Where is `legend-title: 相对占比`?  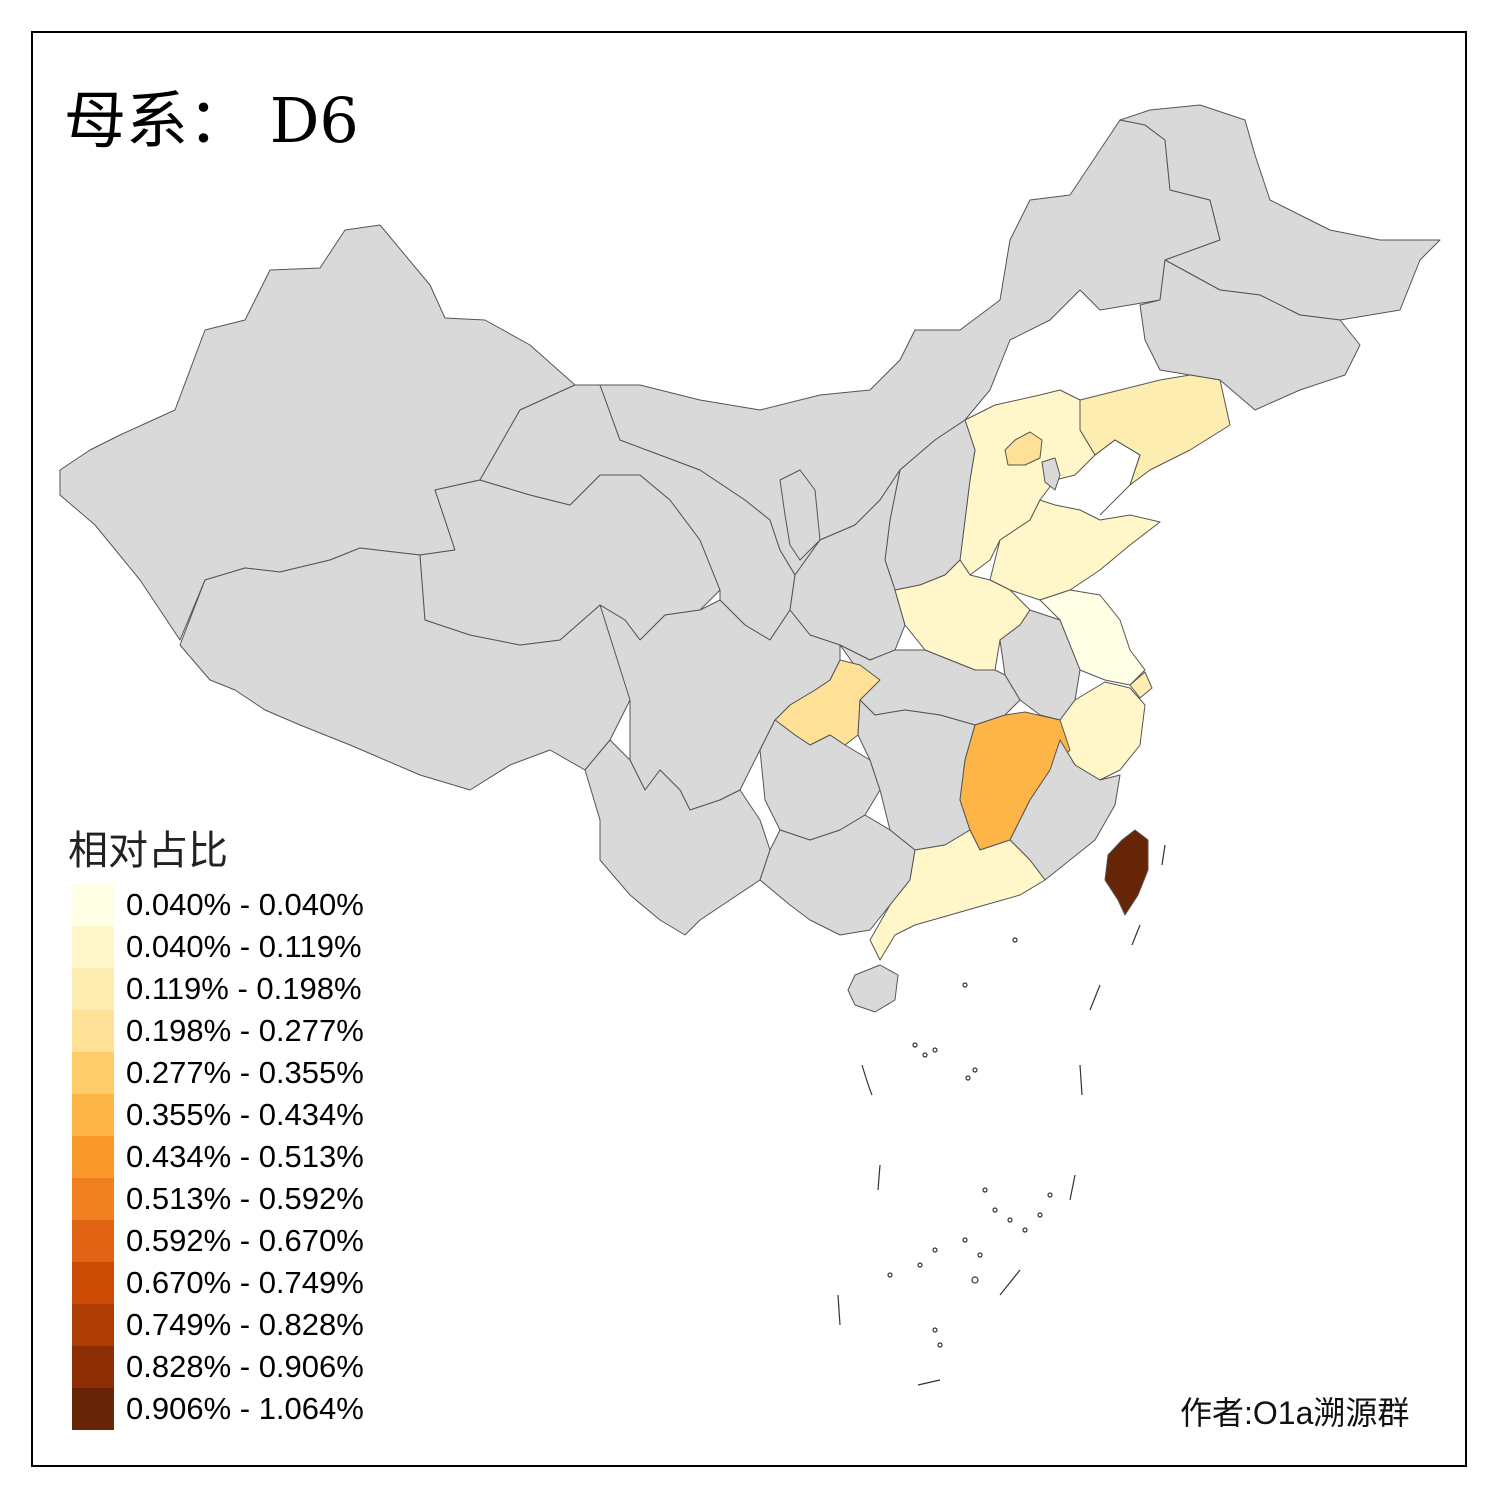 legend-title: 相对占比 is located at coordinates (148, 851).